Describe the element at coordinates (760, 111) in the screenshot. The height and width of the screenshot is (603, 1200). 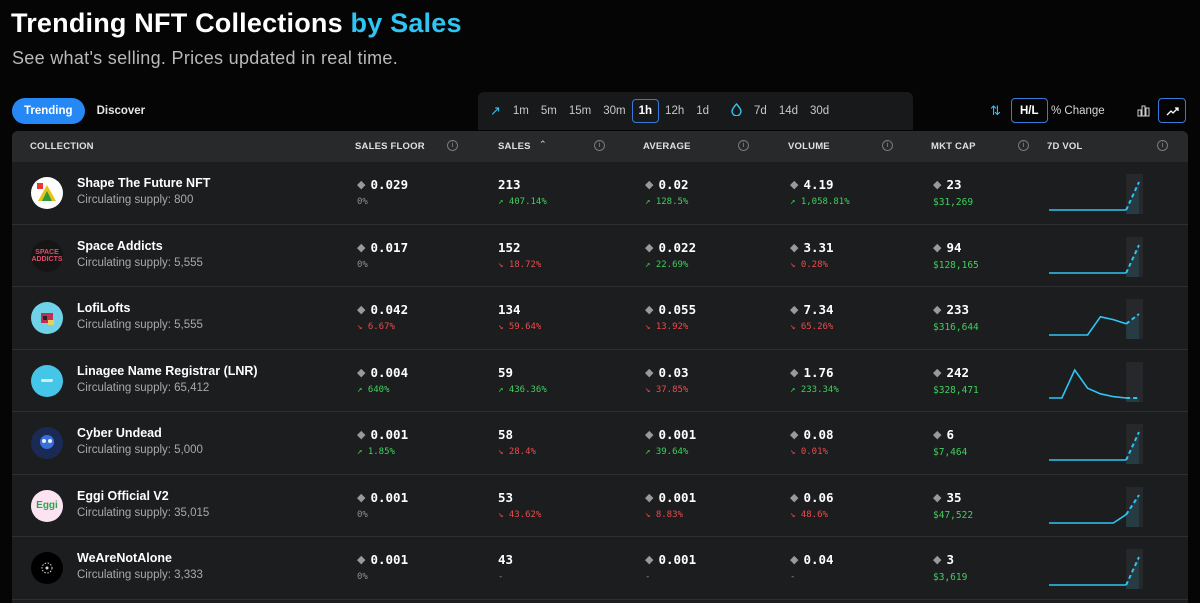
I see `time-7d: 7d` at that location.